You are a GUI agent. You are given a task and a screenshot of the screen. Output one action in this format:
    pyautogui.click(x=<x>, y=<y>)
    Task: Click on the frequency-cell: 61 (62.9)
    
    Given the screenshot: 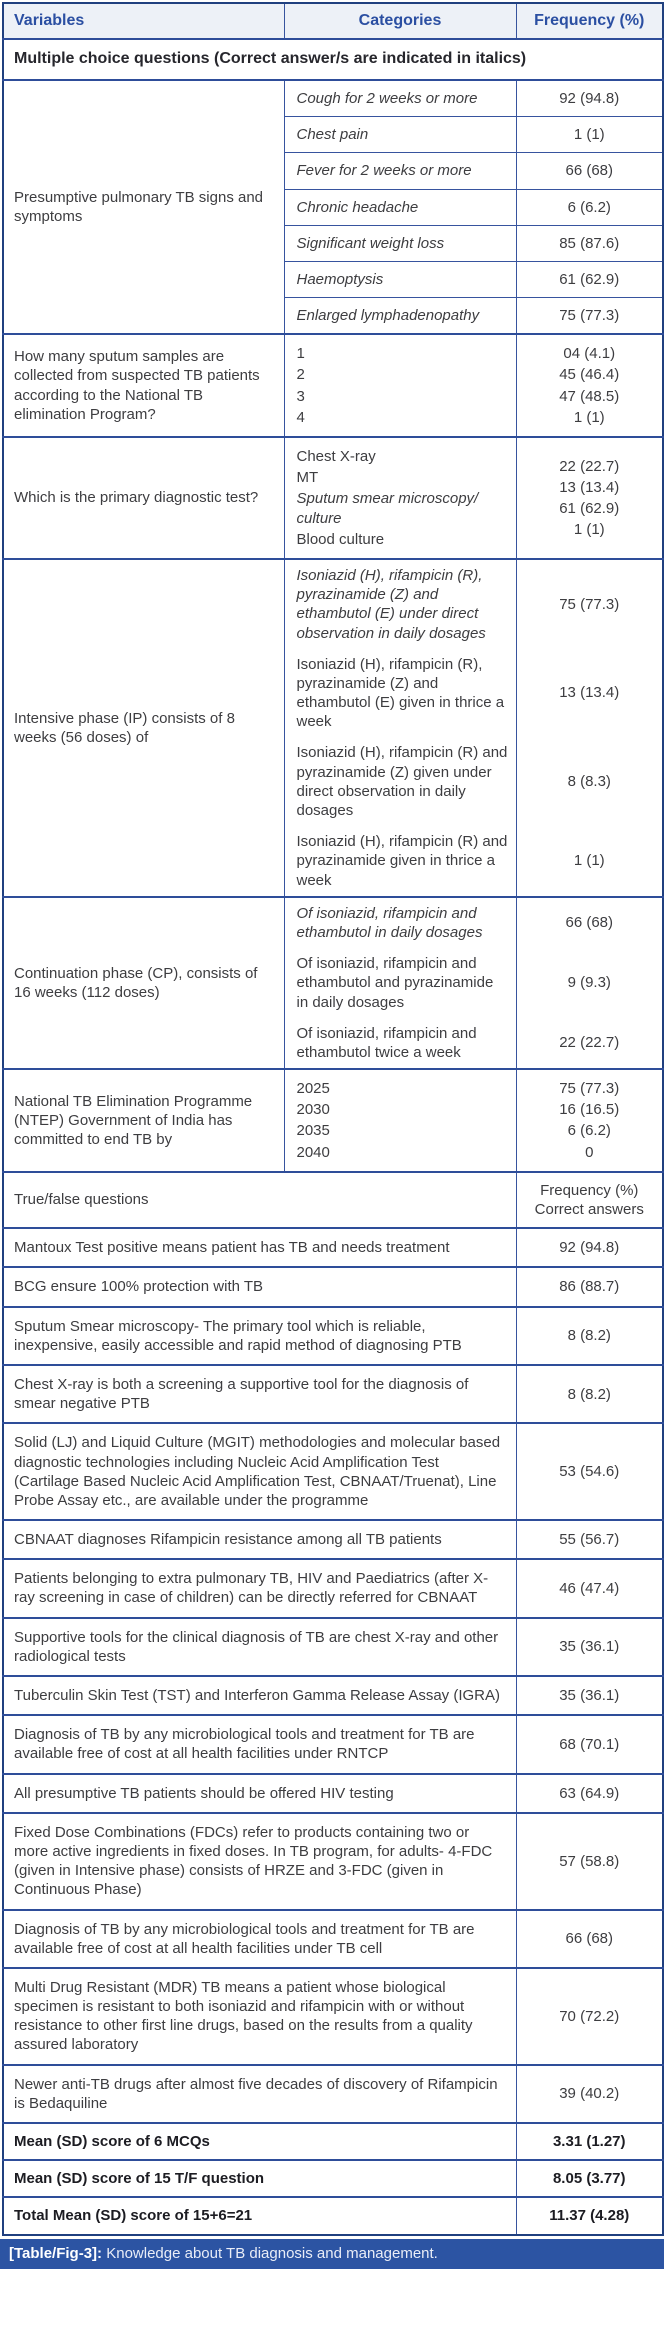 What is the action you would take?
    pyautogui.click(x=589, y=279)
    